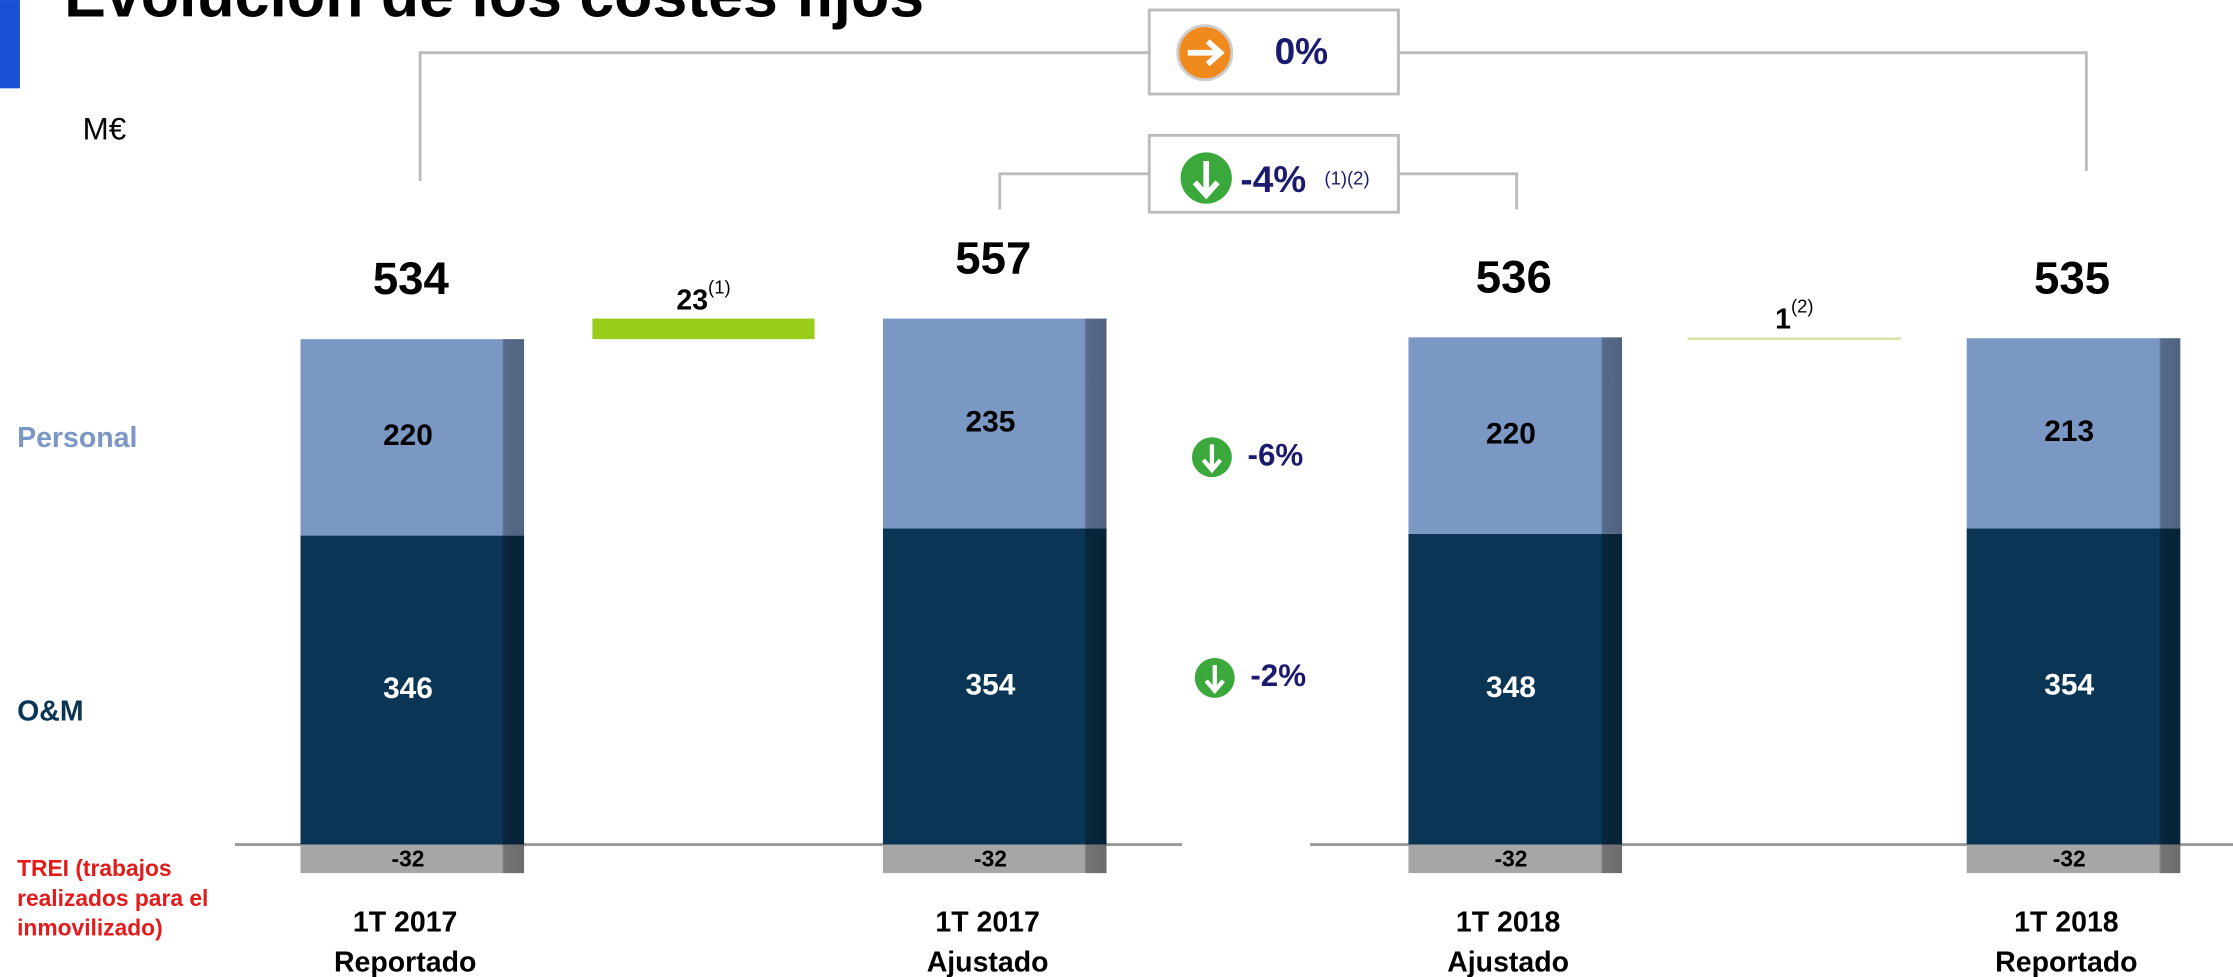 The image size is (2233, 977). Describe the element at coordinates (1278, 675) in the screenshot. I see `change-label: -2%` at that location.